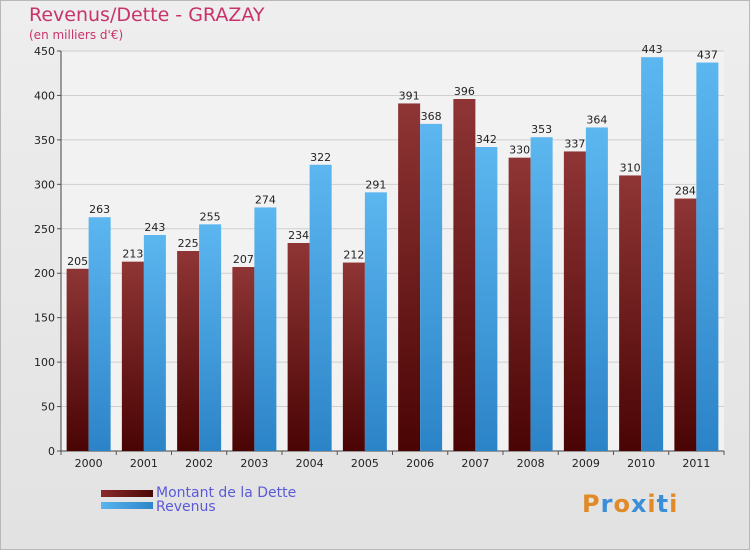 The height and width of the screenshot is (550, 750). I want to click on data-label-debt: 337, so click(574, 143).